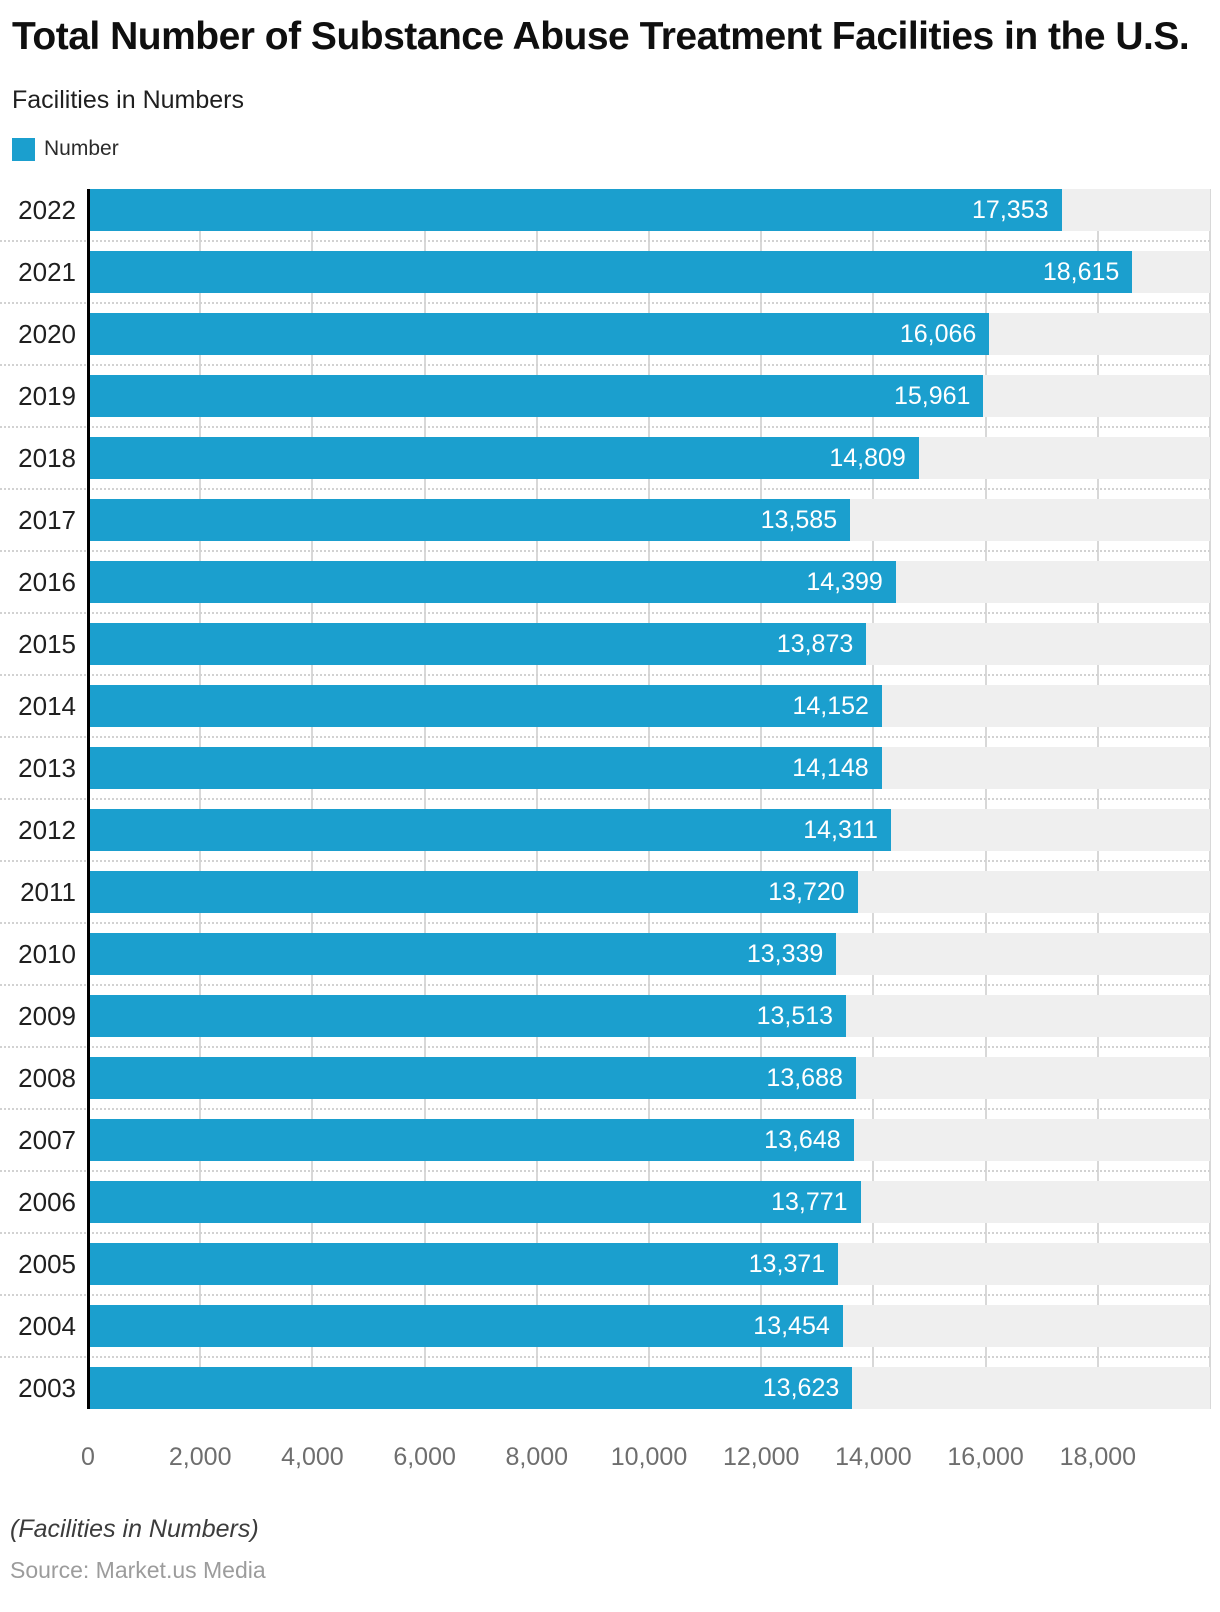 This screenshot has height=1612, width=1220. I want to click on chart-row: 2010 13,339, so click(610, 964).